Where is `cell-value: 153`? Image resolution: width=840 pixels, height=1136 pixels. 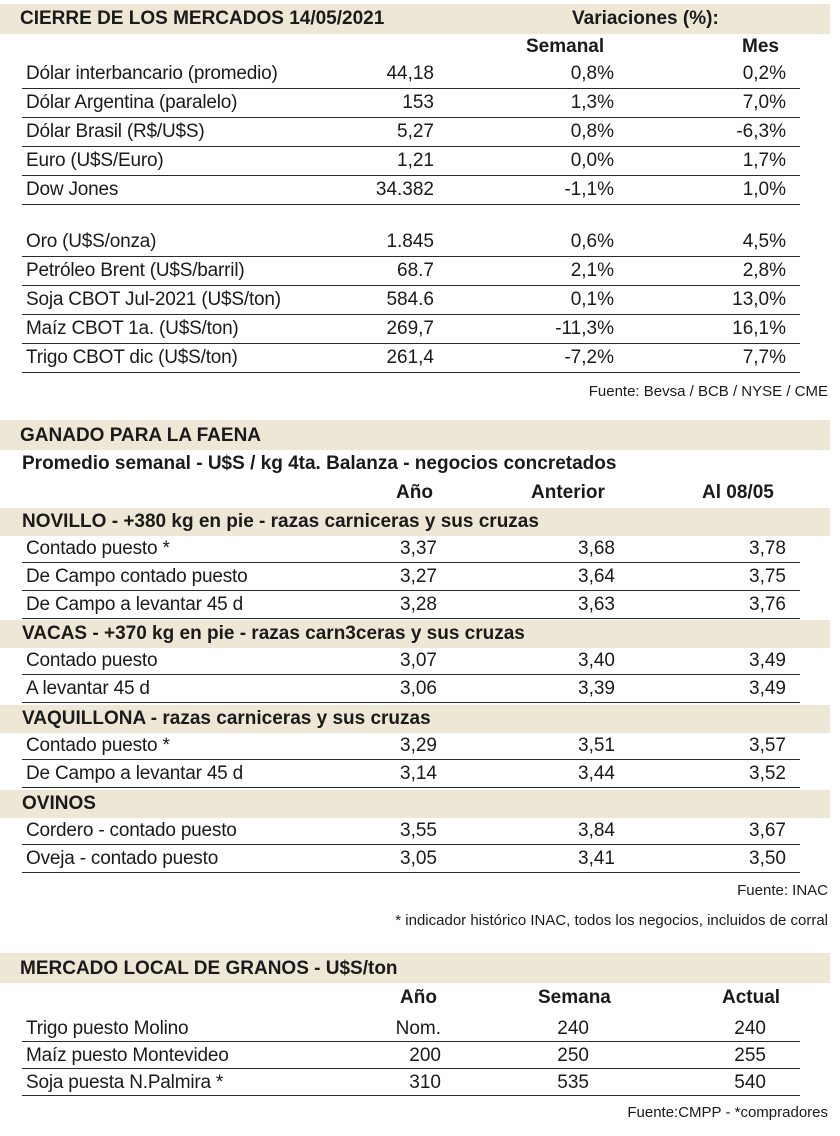
cell-value: 153 is located at coordinates (418, 102).